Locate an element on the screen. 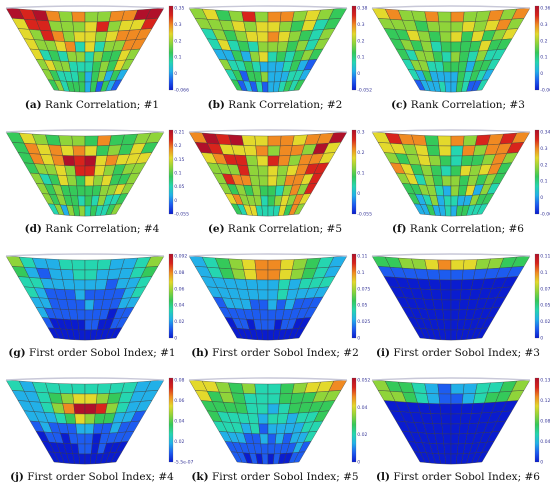 This screenshot has width=550, height=494. heatmap-vessel: 0.13 0.12 0.08 0.04 0 is located at coordinates (460, 421).